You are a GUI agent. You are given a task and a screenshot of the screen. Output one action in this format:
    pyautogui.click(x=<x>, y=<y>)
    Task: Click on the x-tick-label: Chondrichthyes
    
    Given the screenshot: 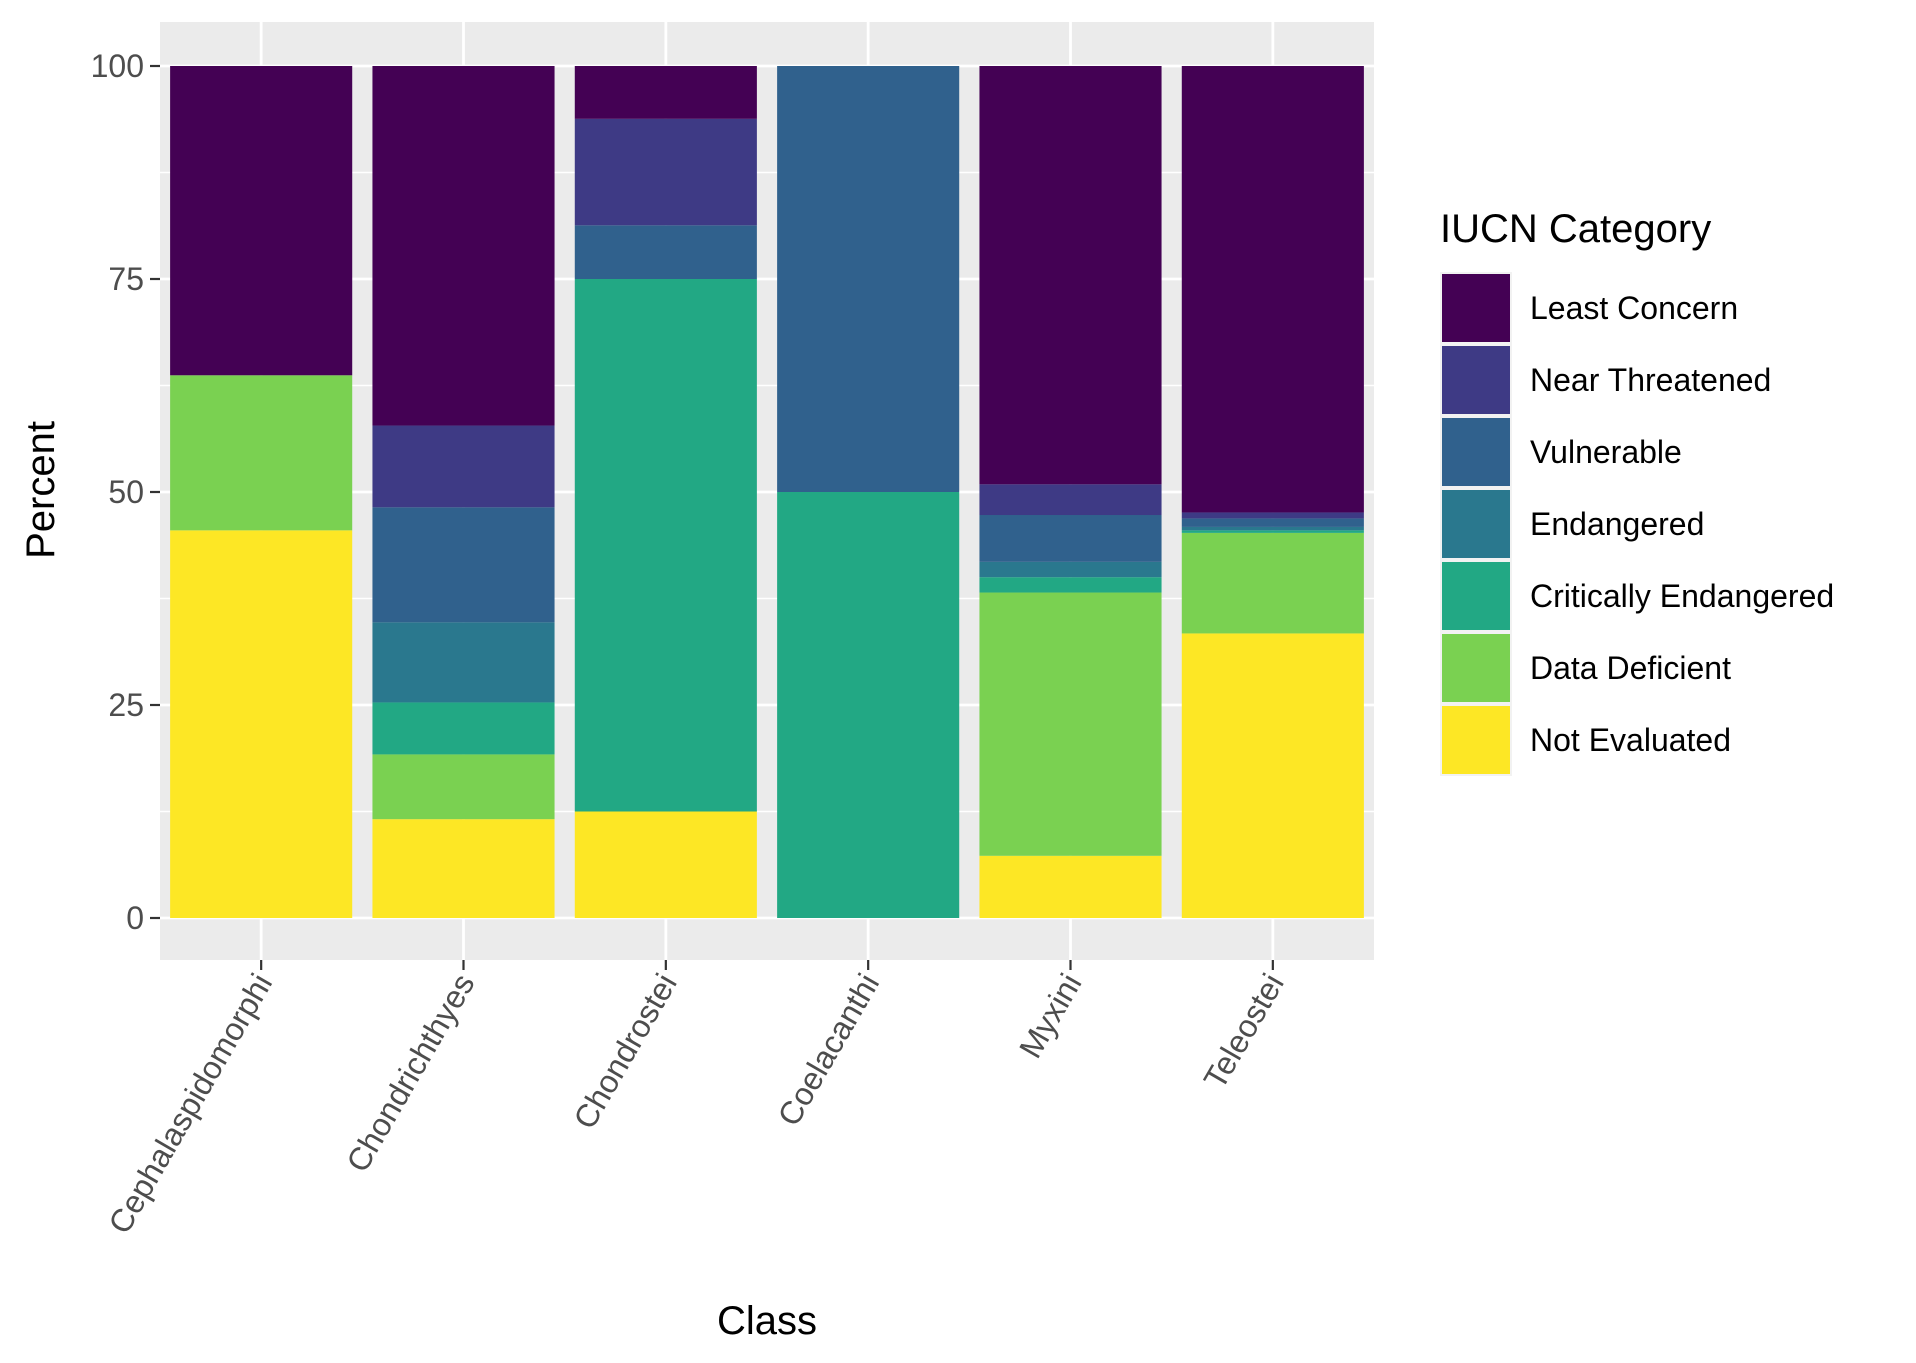 What is the action you would take?
    pyautogui.click(x=410, y=1073)
    